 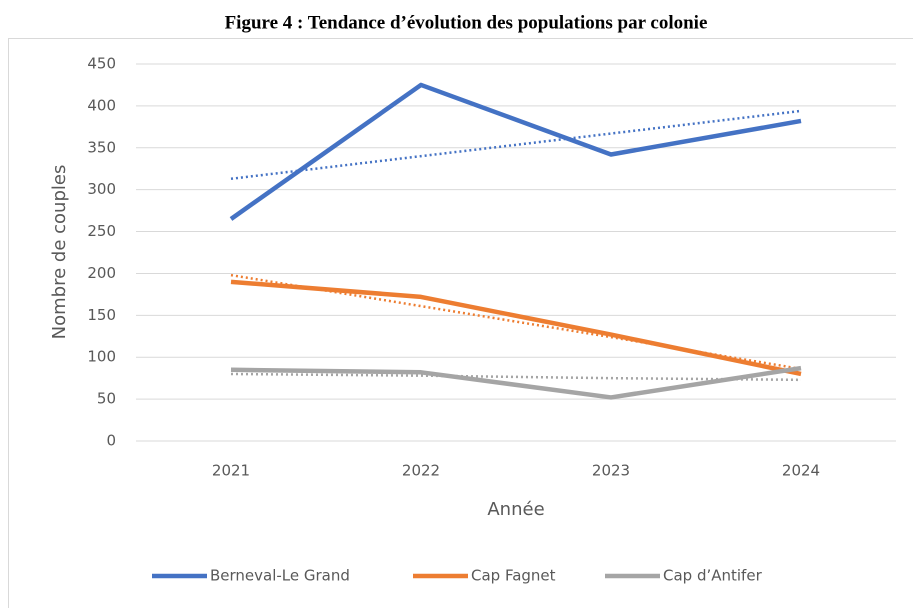 I want to click on y-tick-label: 400, so click(x=101, y=105).